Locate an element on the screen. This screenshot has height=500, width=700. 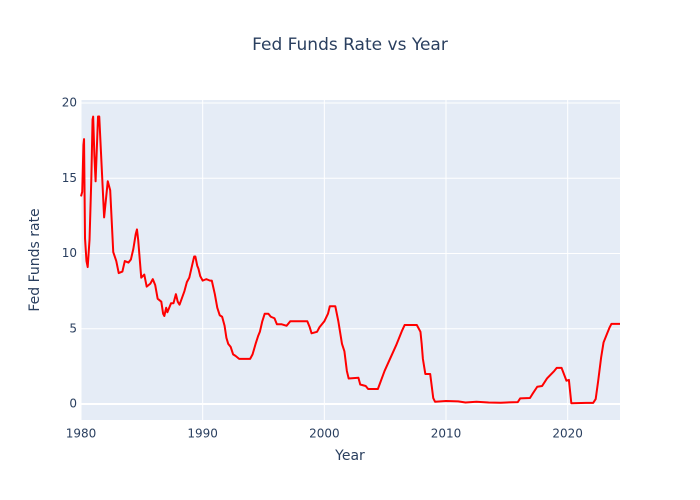
y-tick-label: 20 is located at coordinates (69, 103).